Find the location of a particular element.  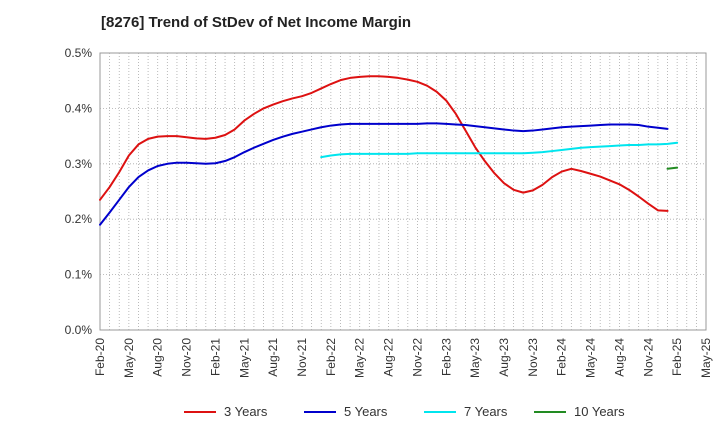

legend-label: 5 Years is located at coordinates (366, 411).